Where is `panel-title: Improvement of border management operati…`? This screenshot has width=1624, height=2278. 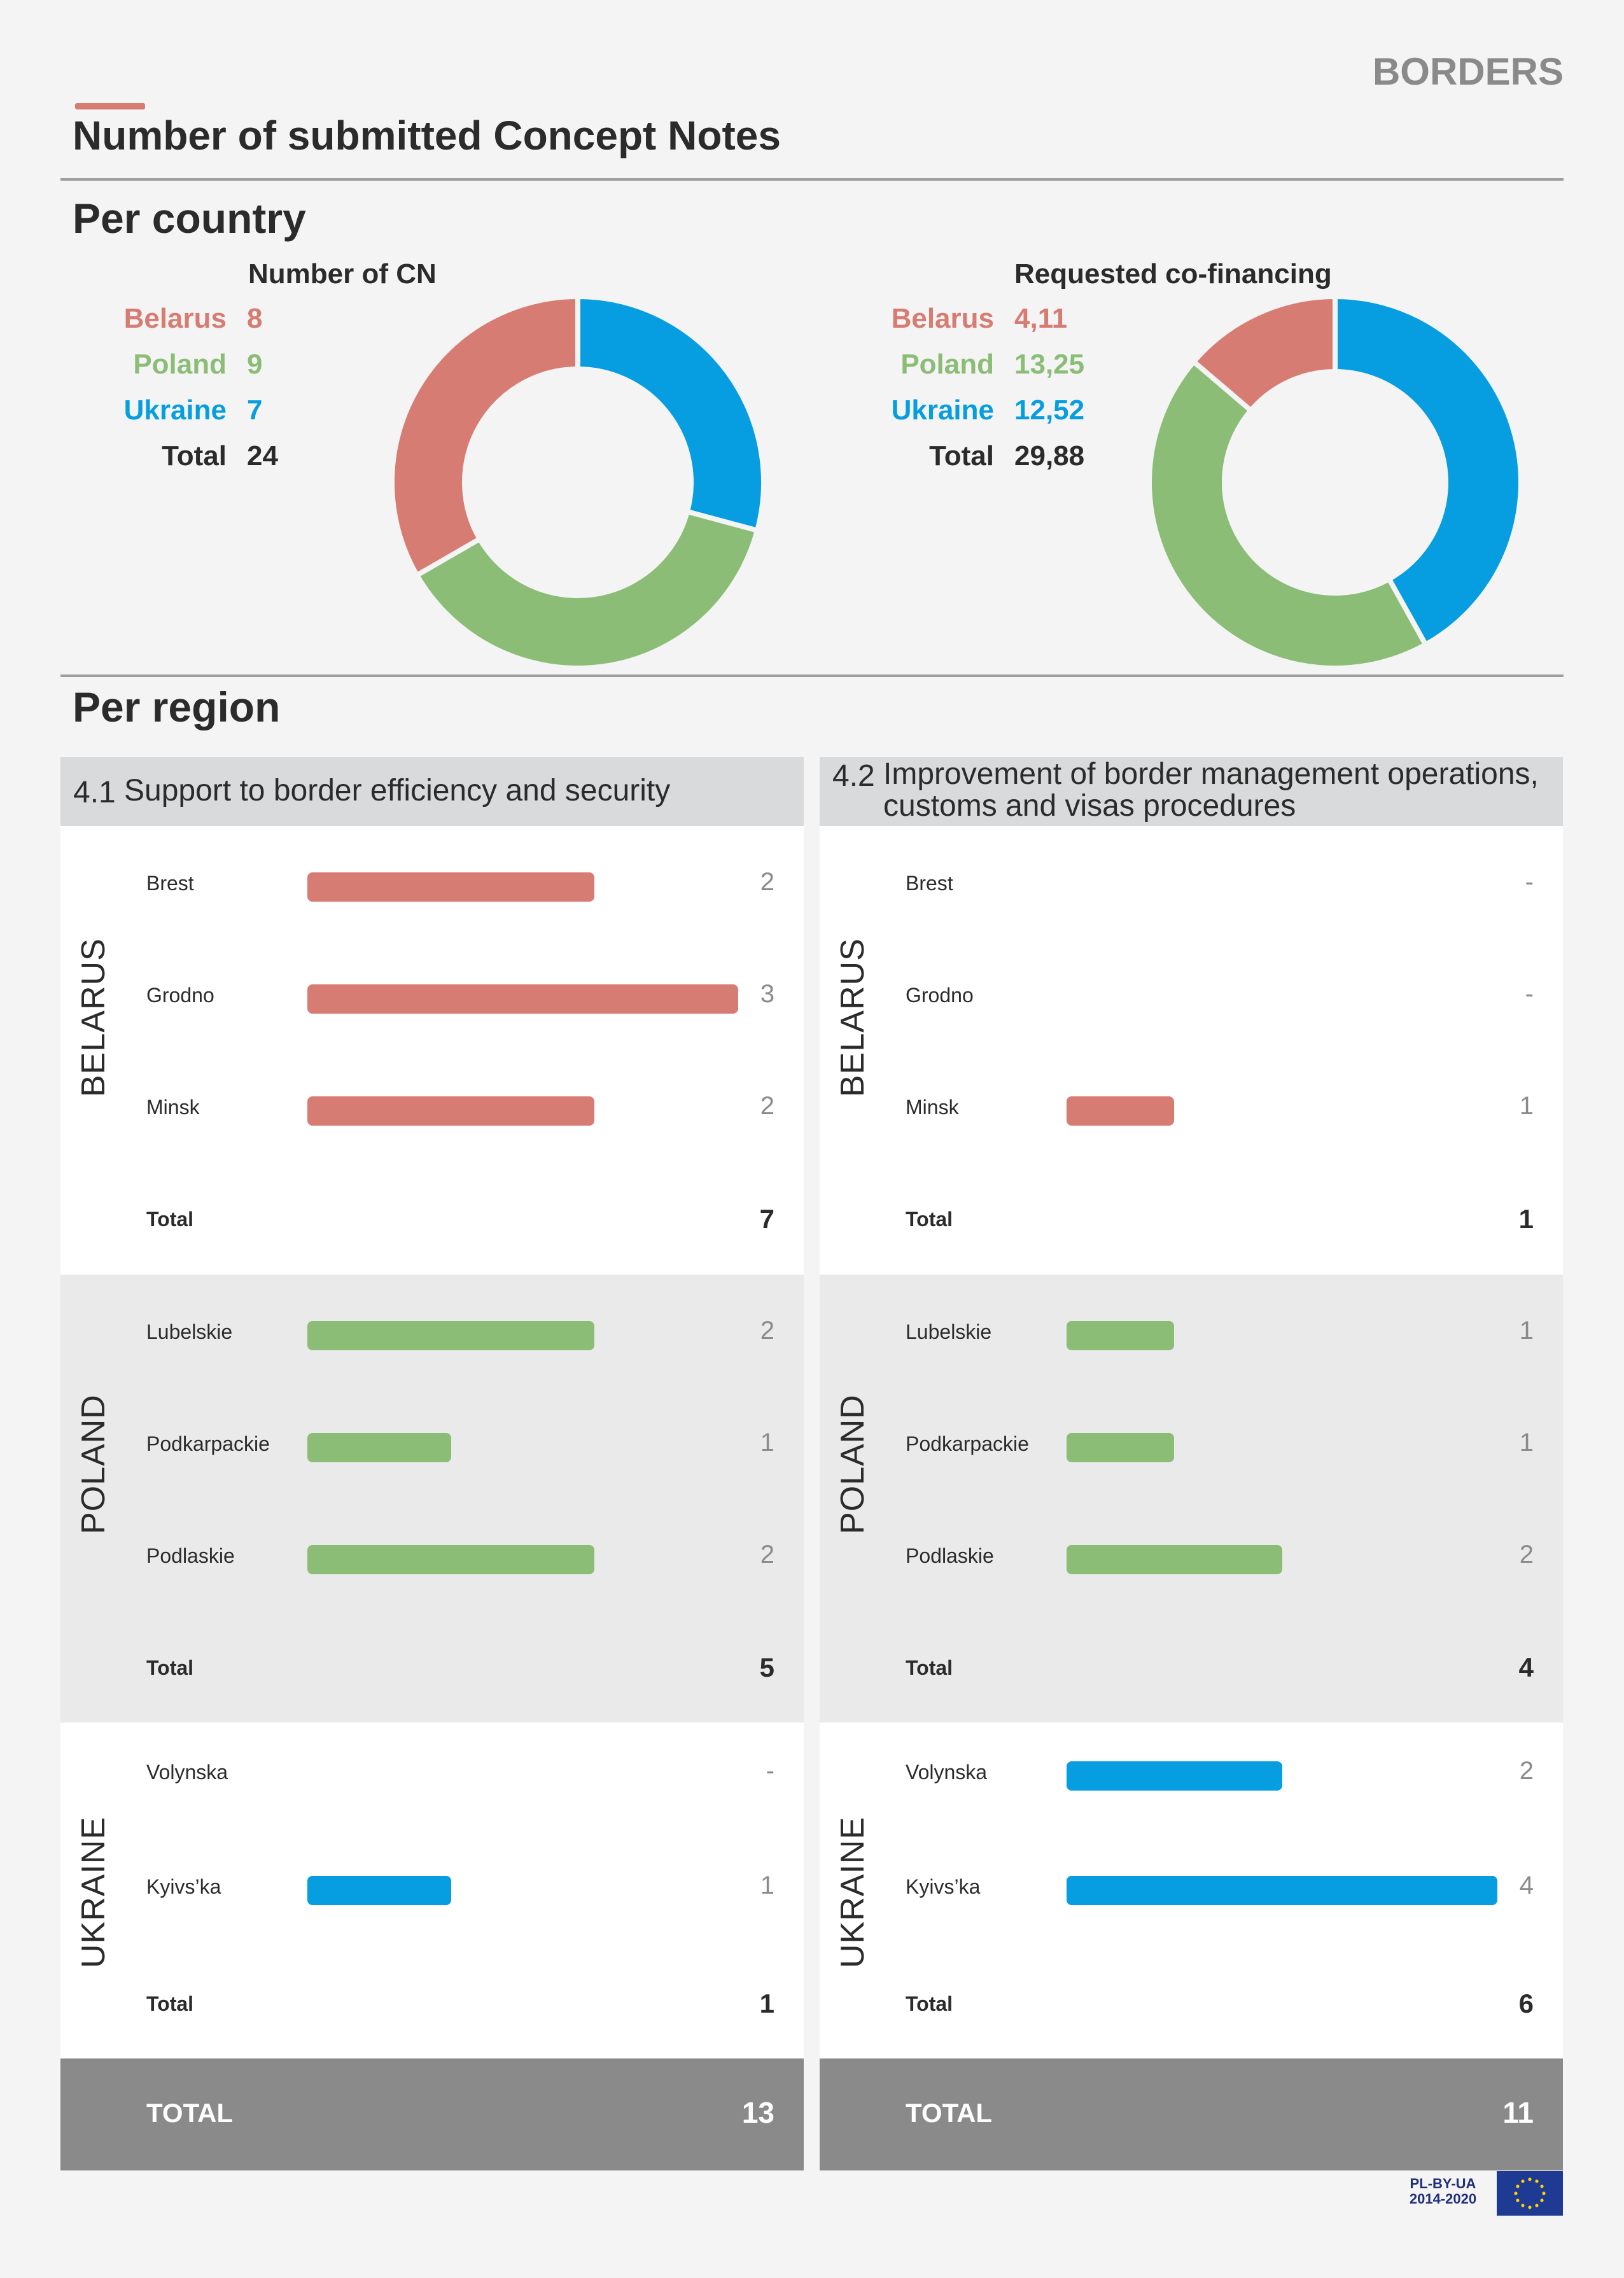 panel-title: Improvement of border management operati… is located at coordinates (1211, 790).